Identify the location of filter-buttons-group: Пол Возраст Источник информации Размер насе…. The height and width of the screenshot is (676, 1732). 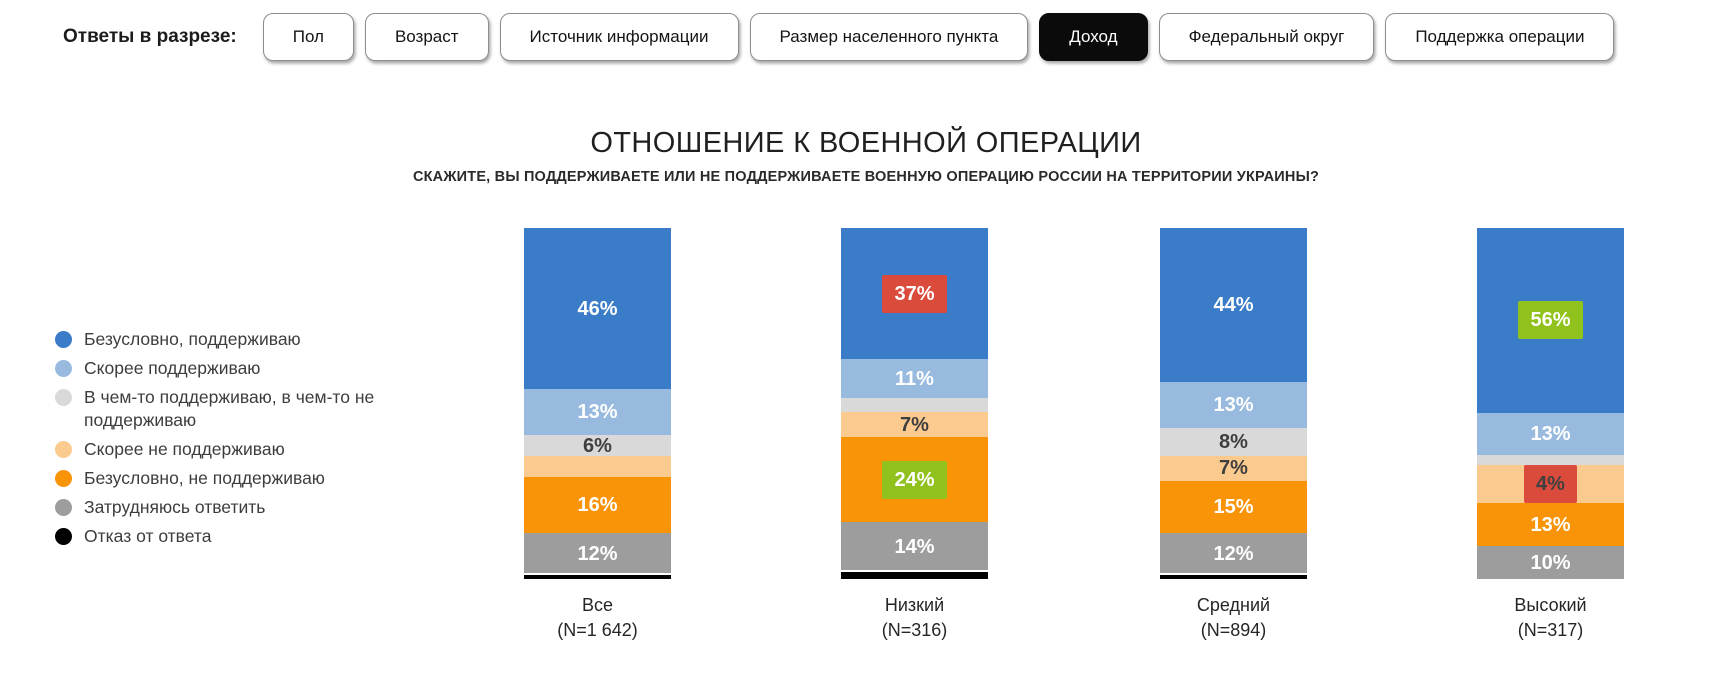
(938, 37).